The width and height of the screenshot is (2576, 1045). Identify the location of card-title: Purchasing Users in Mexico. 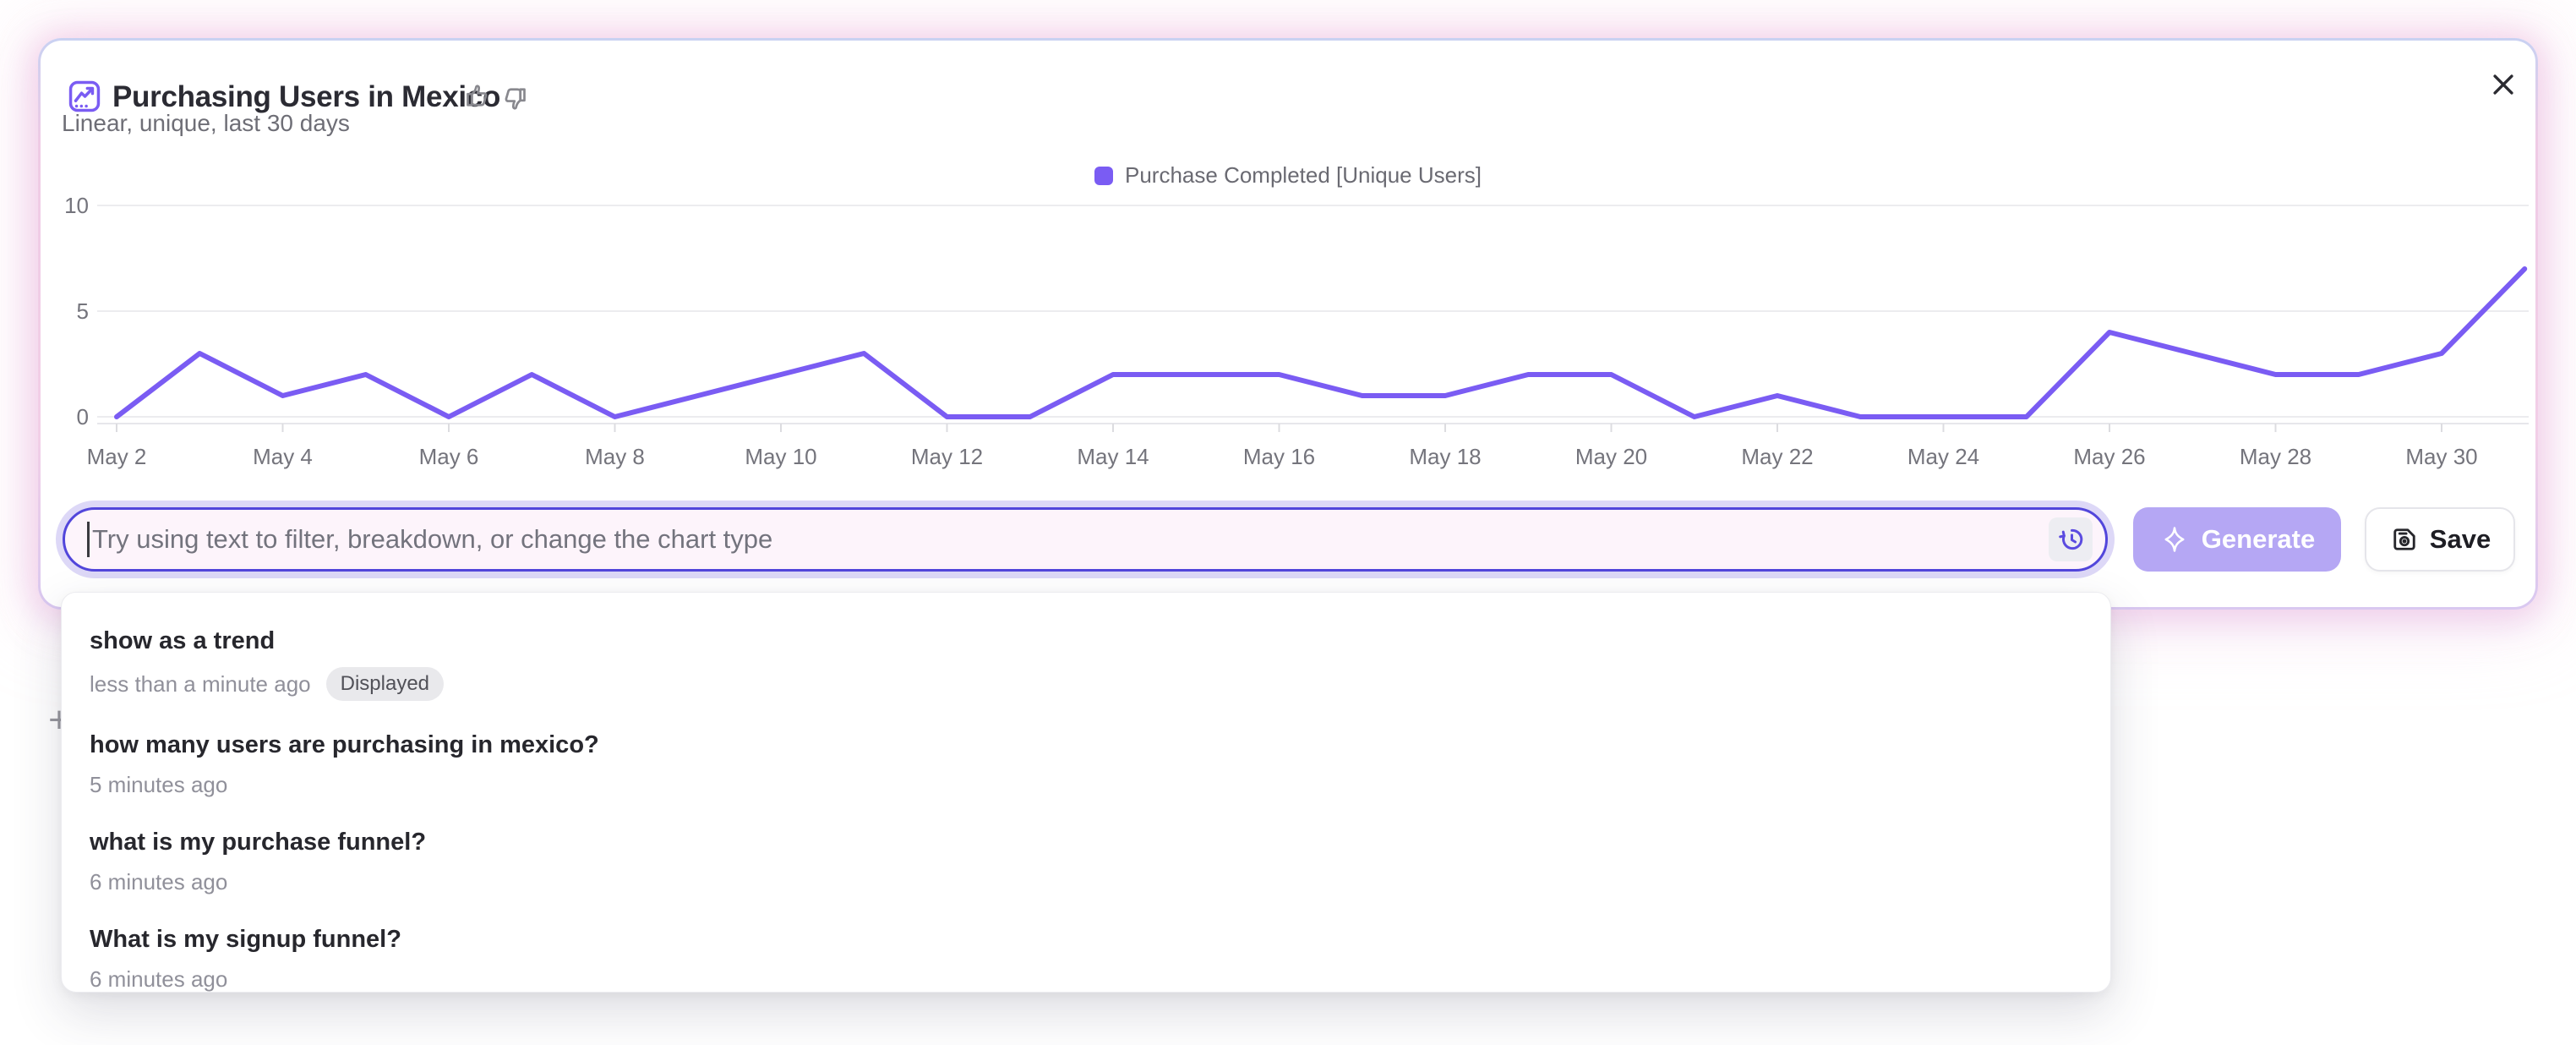
(306, 96).